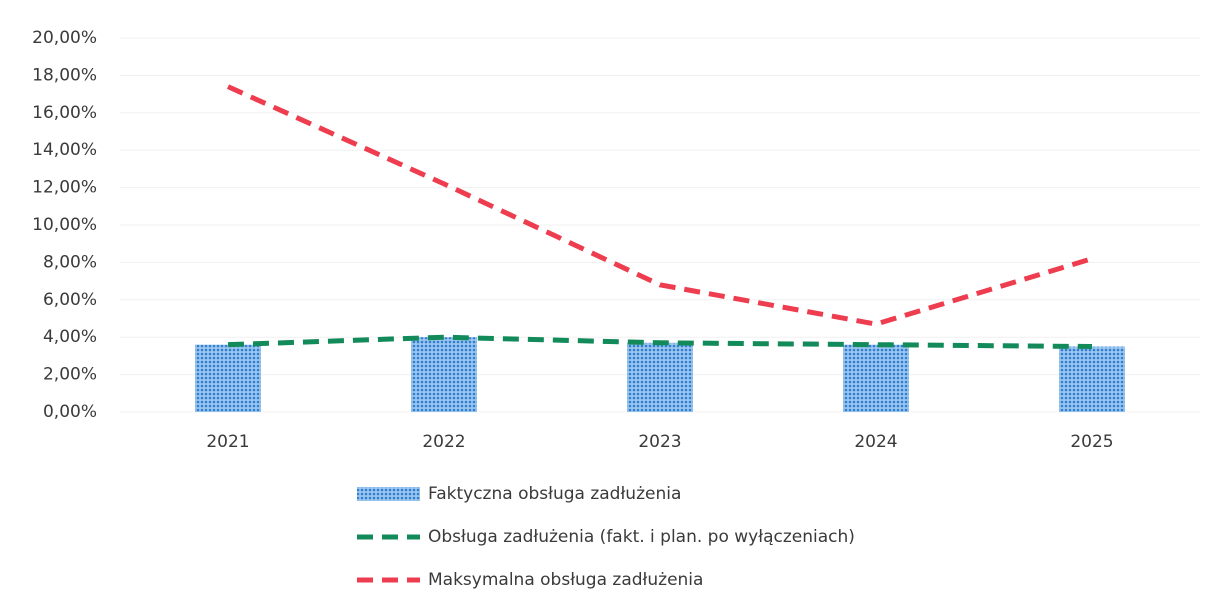 Image resolution: width=1216 pixels, height=609 pixels. Describe the element at coordinates (875, 442) in the screenshot. I see `x-tick-label: 2024` at that location.